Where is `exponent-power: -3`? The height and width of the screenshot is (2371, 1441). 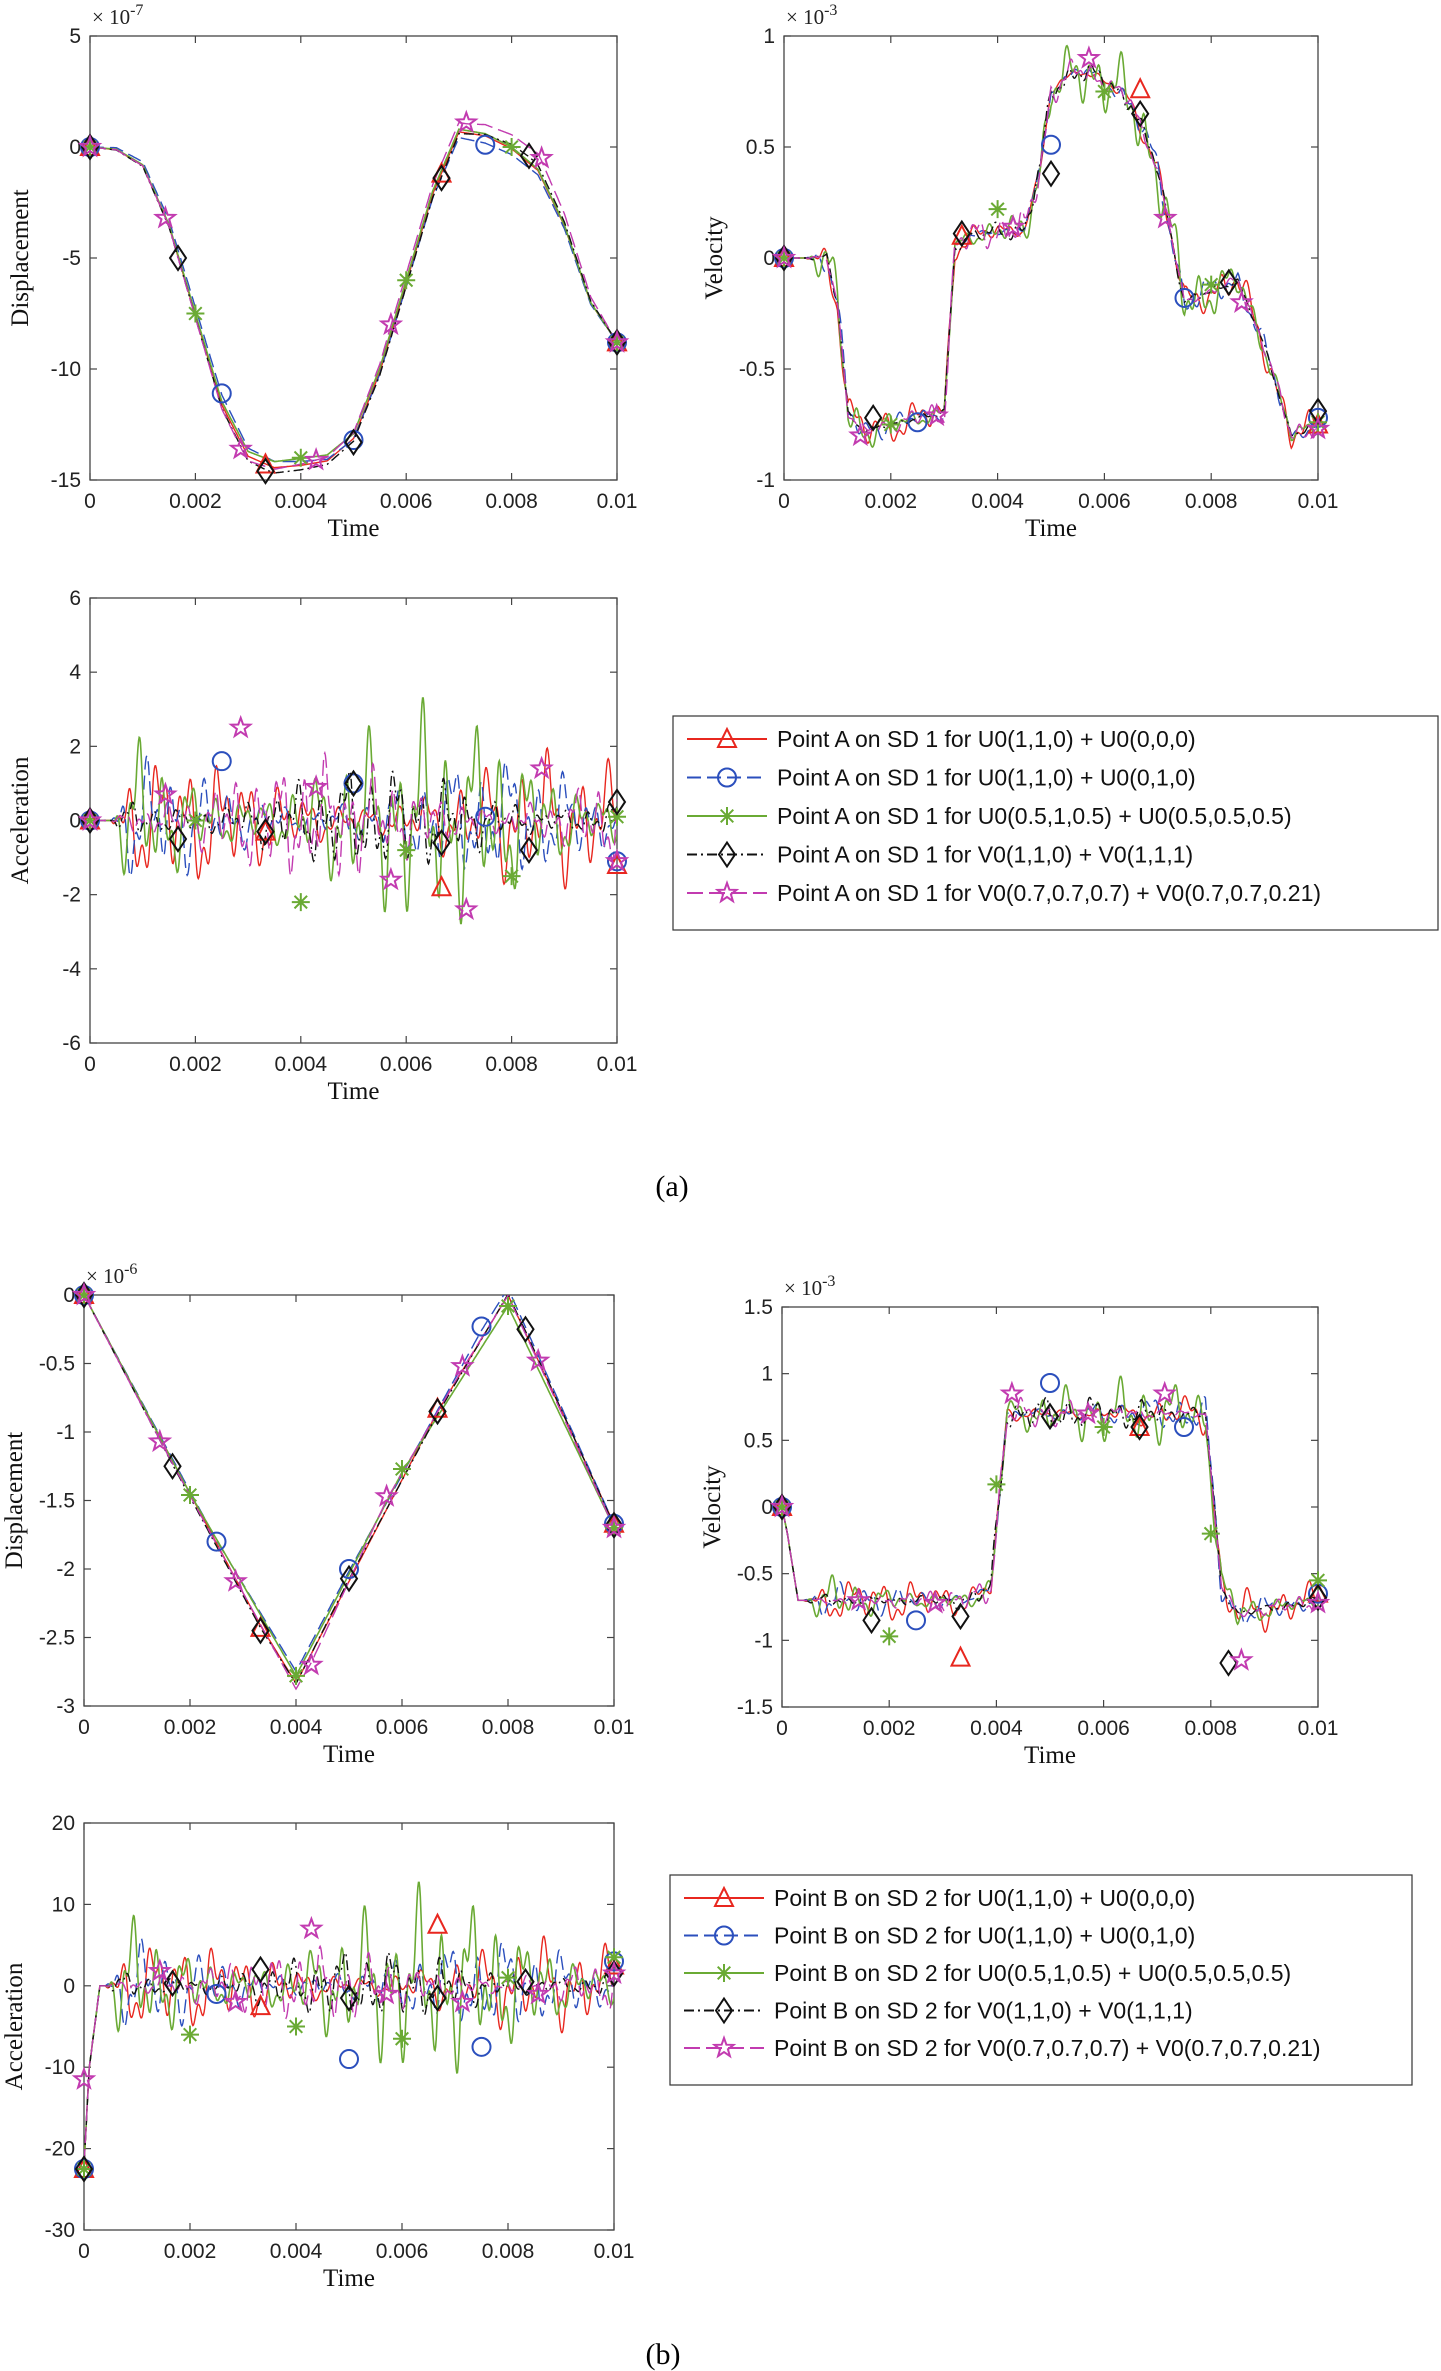
exponent-power: -3 is located at coordinates (830, 10).